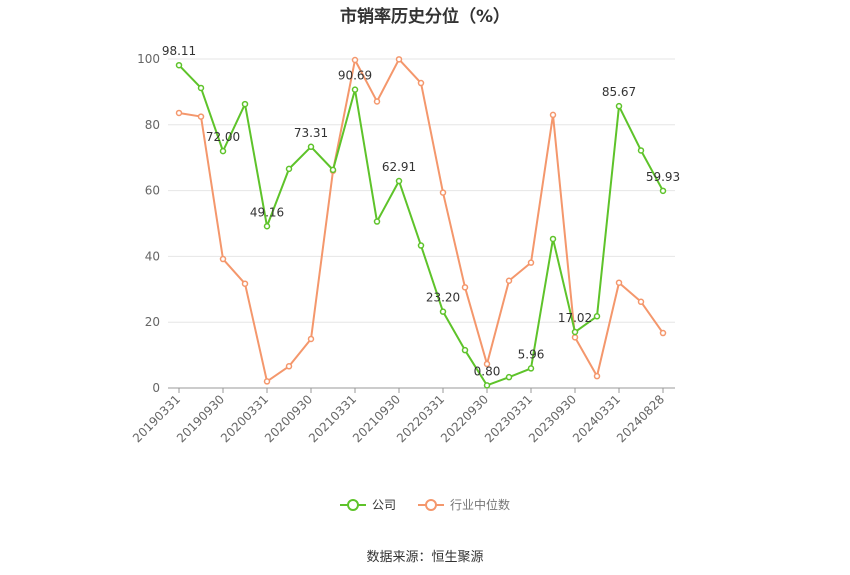  What do you see at coordinates (480, 505) in the screenshot?
I see `legend-industry-median-label: 行业中位数` at bounding box center [480, 505].